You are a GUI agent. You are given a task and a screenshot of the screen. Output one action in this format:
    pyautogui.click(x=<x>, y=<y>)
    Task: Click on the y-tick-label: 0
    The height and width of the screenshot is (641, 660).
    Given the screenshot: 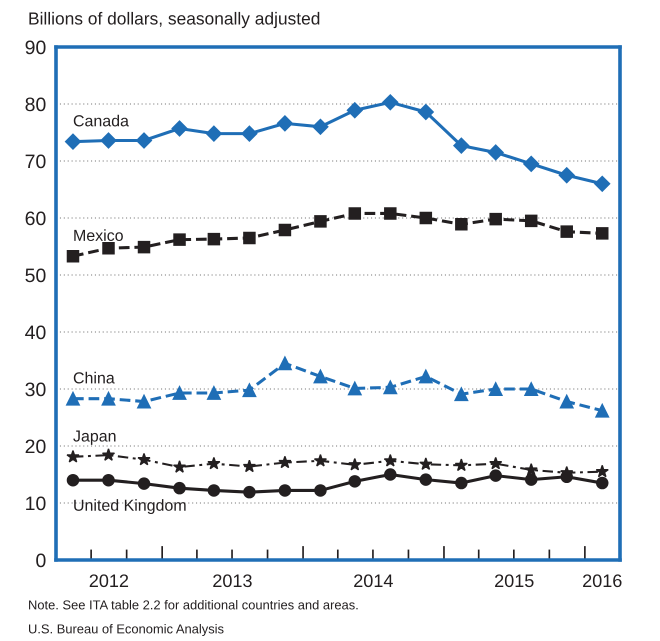 What is the action you would take?
    pyautogui.click(x=41, y=560)
    